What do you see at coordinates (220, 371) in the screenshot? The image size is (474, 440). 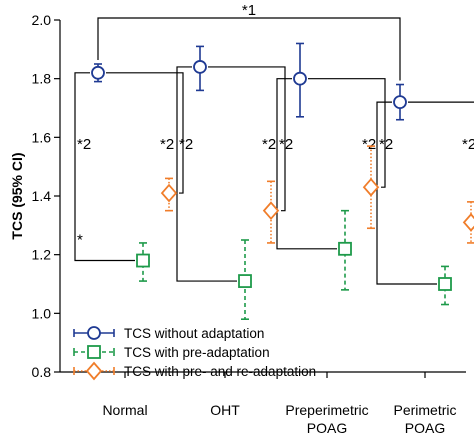 I see `legend-label: TCS with pre- and re-adaptation` at bounding box center [220, 371].